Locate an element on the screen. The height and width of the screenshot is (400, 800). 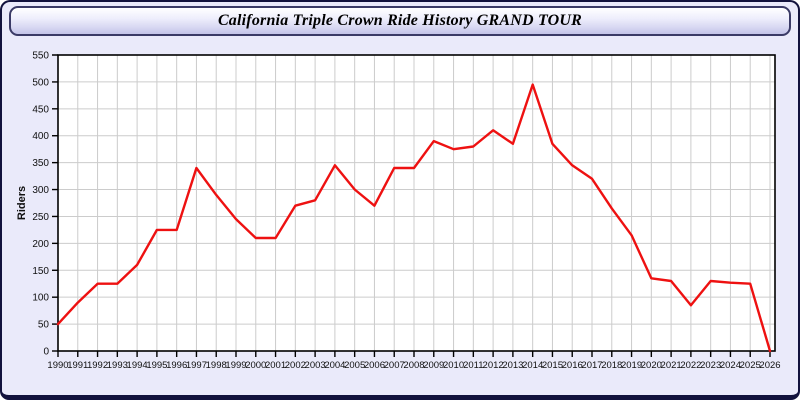
y-tick-label: 450 is located at coordinates (40, 109).